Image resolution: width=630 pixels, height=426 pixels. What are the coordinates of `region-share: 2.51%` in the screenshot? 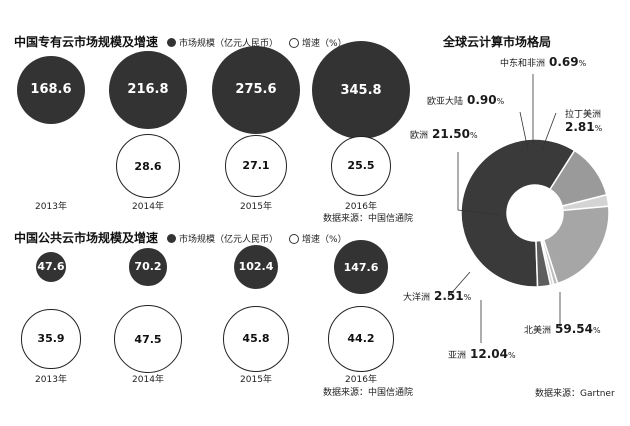 It's located at (452, 296).